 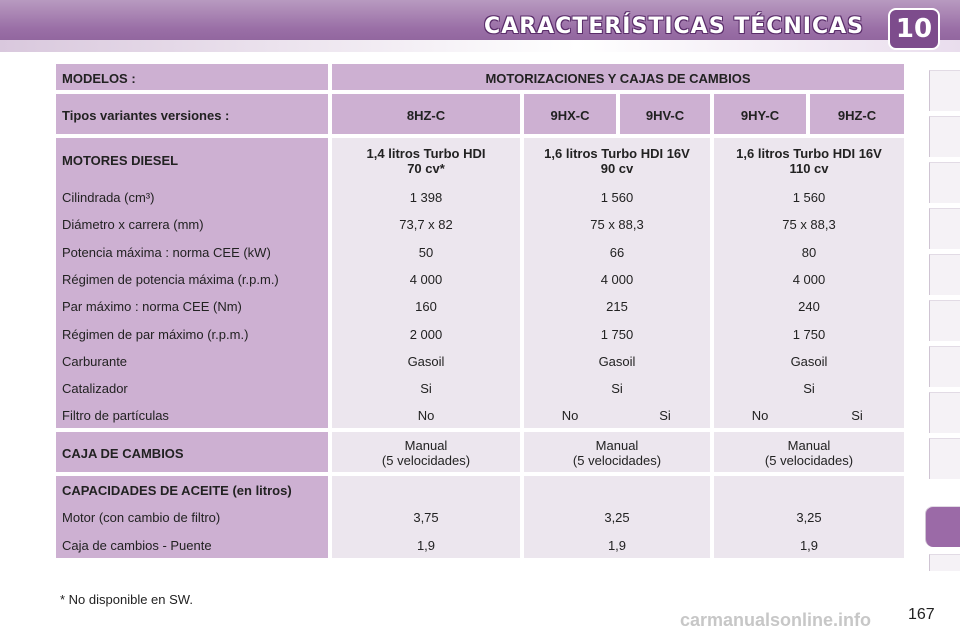 I want to click on diesel-label-column, so click(x=192, y=283).